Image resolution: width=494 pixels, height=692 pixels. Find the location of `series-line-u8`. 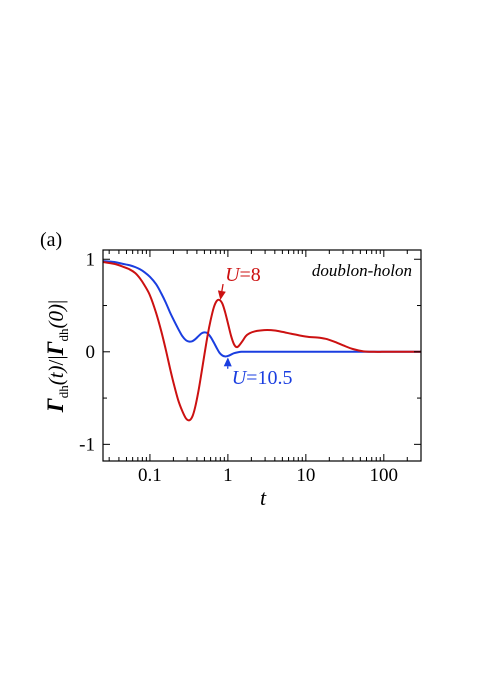

series-line-u8 is located at coordinates (262, 341).